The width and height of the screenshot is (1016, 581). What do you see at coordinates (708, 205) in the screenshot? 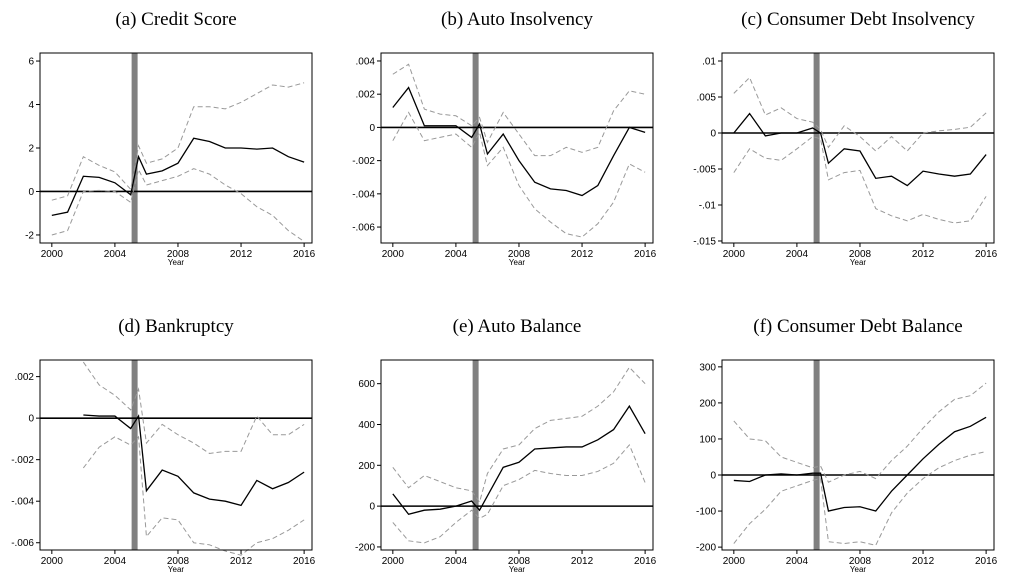
I see `y-tick-label: -.01` at bounding box center [708, 205].